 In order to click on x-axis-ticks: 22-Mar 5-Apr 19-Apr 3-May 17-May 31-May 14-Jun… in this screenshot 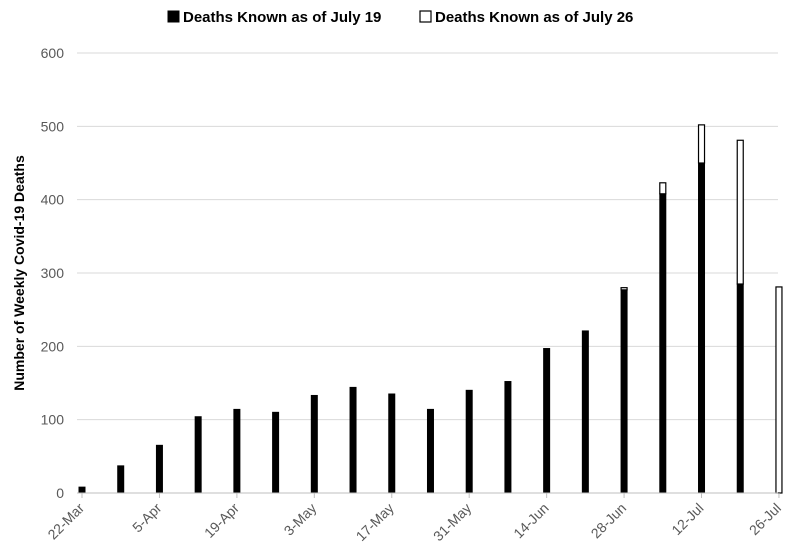, I will do `click(414, 518)`.